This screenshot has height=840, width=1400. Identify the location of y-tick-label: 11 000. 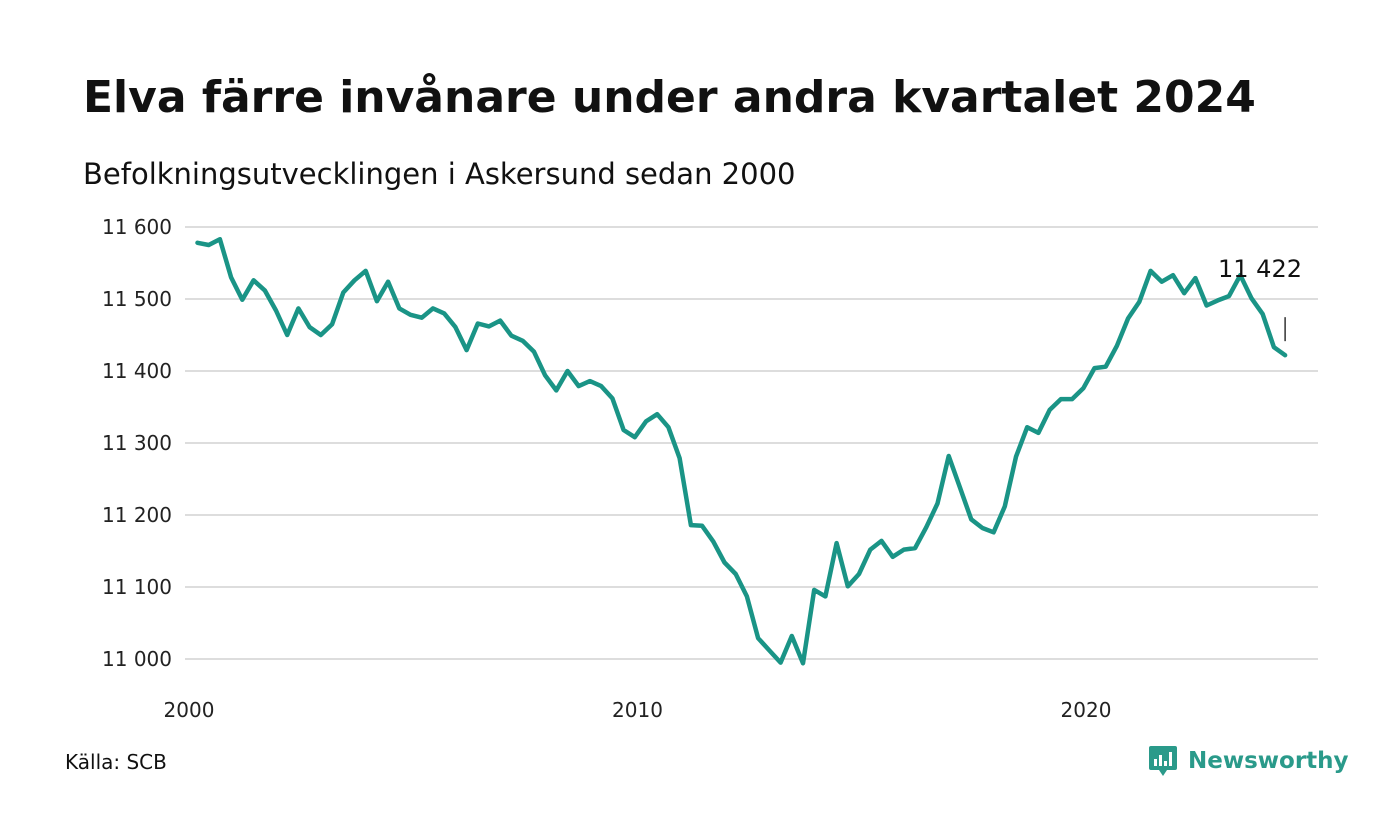
(137, 659).